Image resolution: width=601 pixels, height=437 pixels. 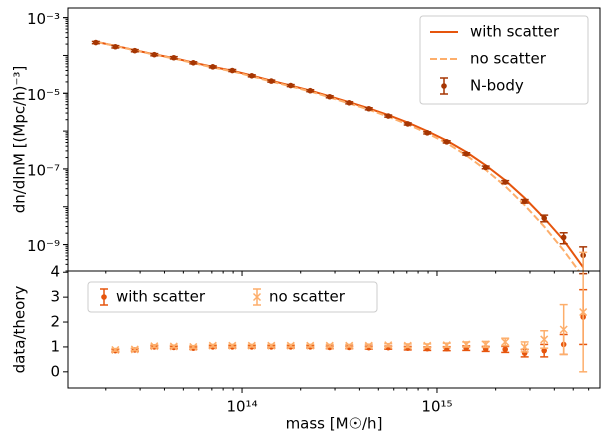 What do you see at coordinates (55, 297) in the screenshot?
I see `y-tick-label: 3` at bounding box center [55, 297].